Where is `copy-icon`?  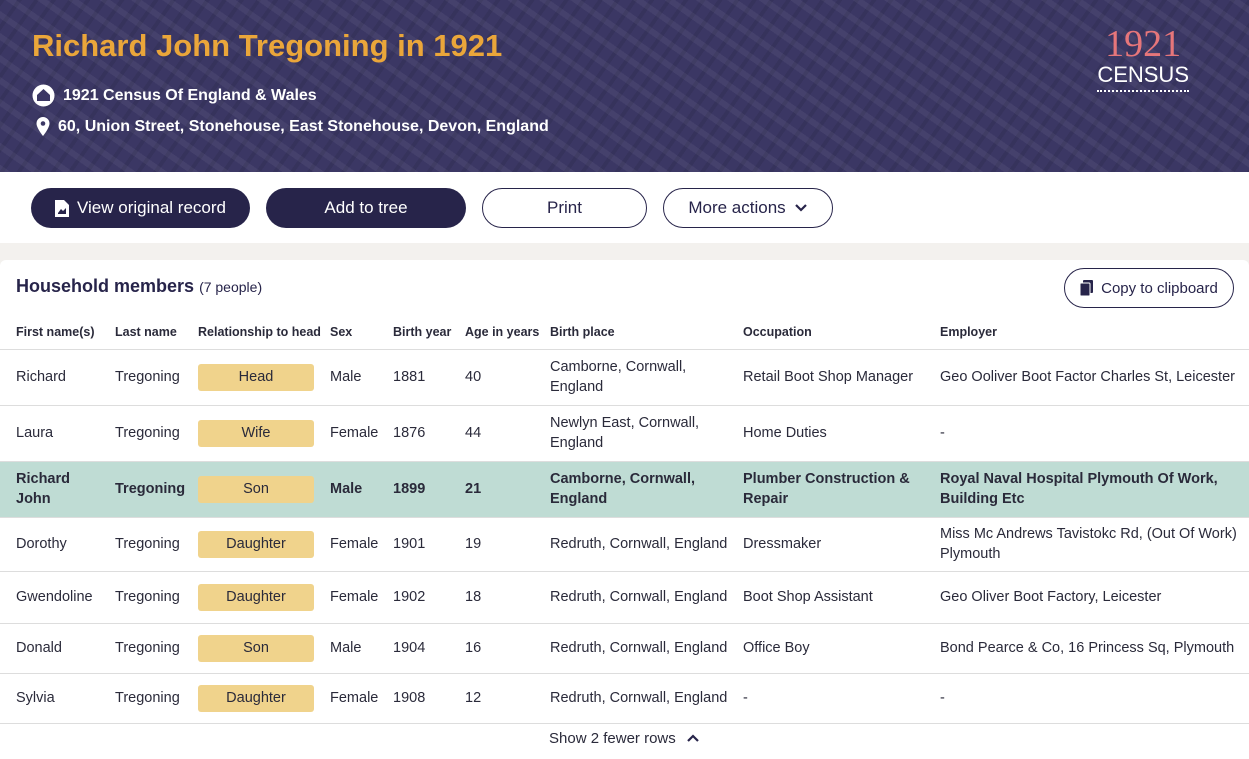
copy-icon is located at coordinates (1087, 288).